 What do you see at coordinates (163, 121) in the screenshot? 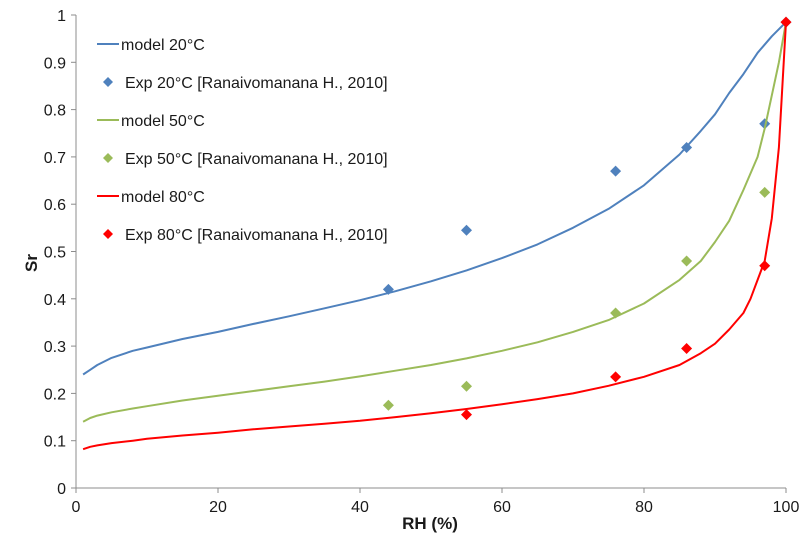
I see `legend-label: model 50°C` at bounding box center [163, 121].